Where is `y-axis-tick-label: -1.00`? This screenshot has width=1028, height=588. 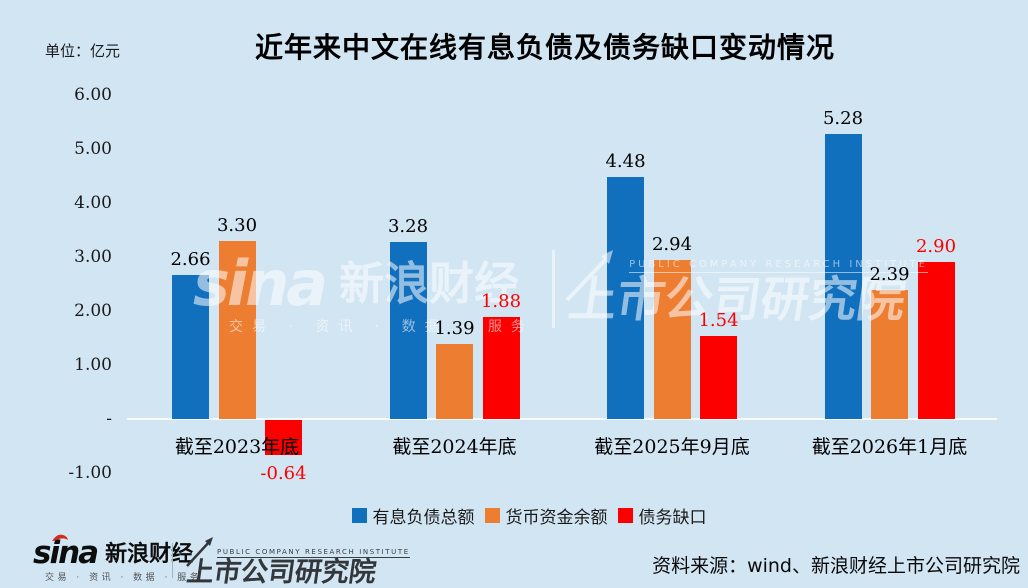
y-axis-tick-label: -1.00 is located at coordinates (90, 473).